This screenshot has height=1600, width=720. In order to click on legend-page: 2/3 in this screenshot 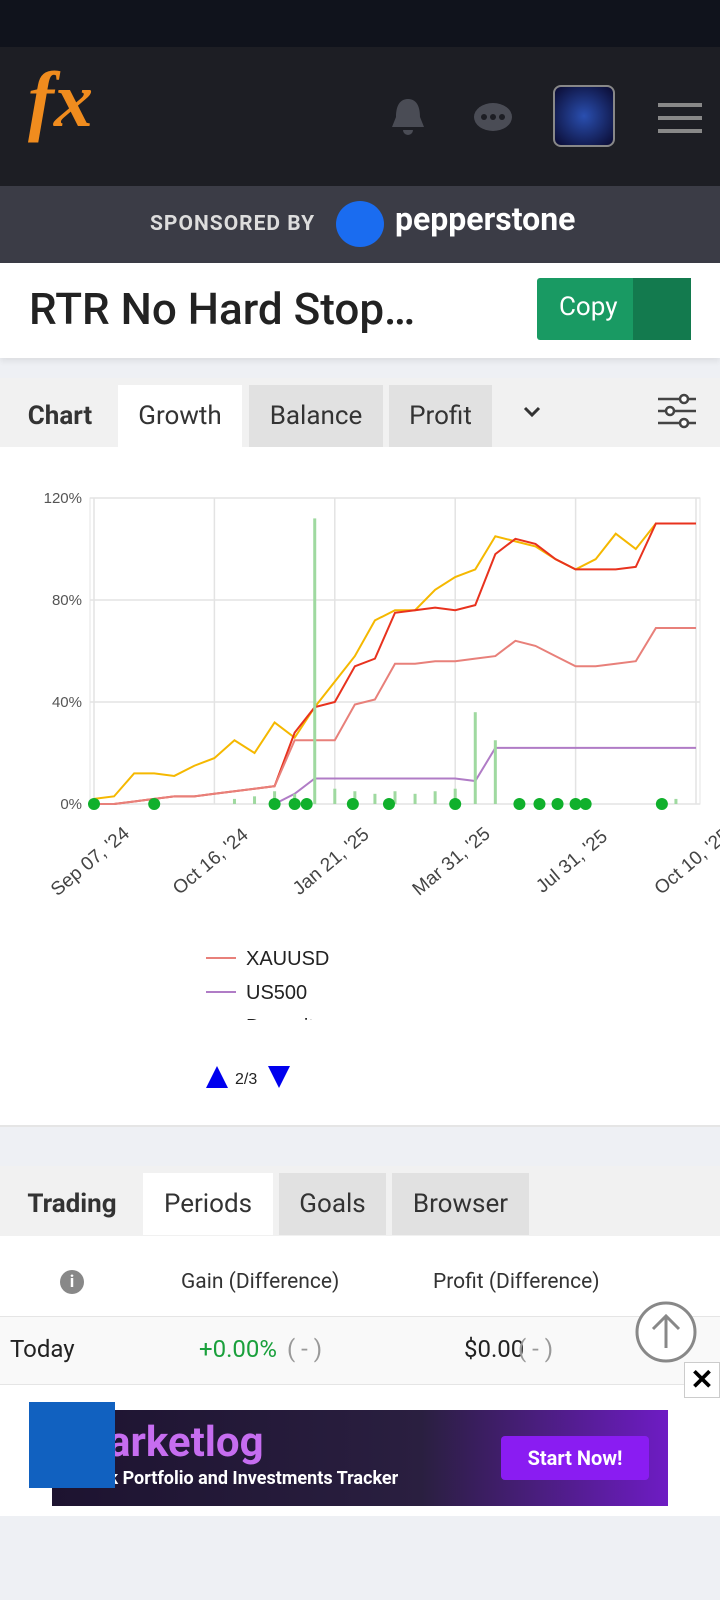, I will do `click(246, 1079)`.